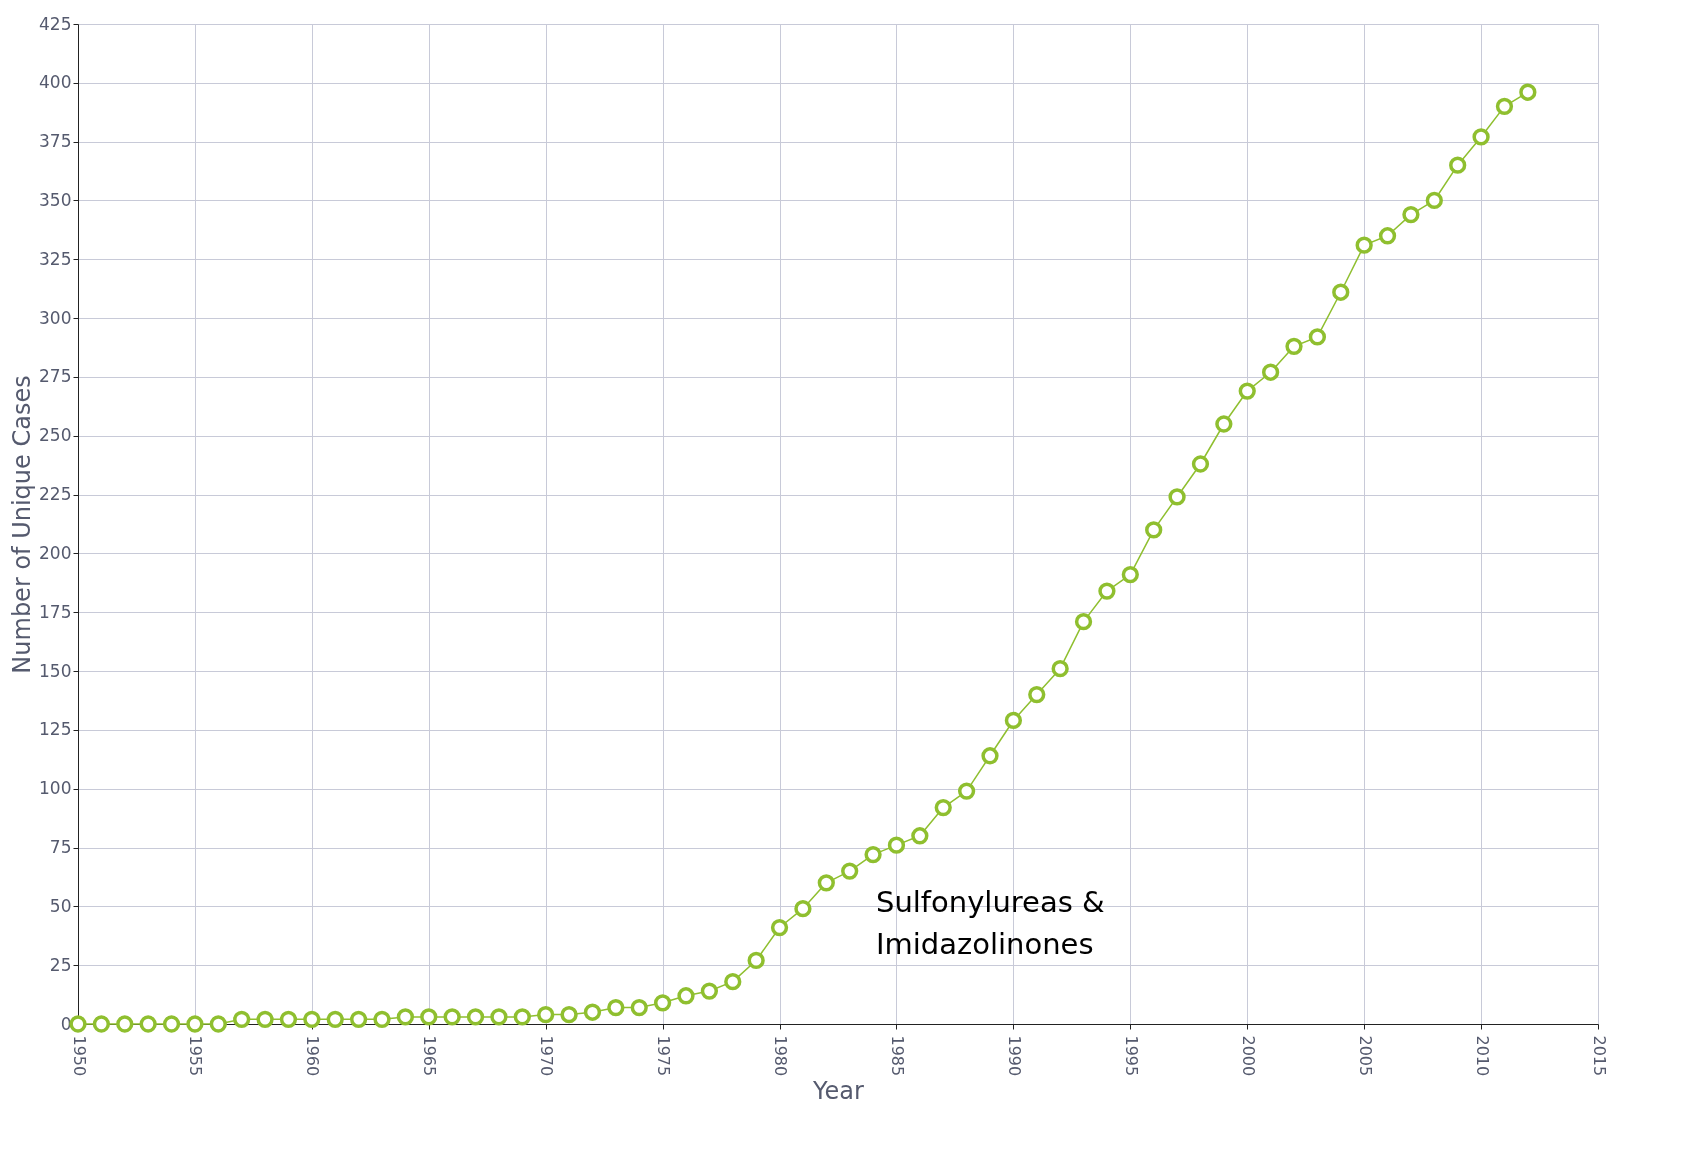 The height and width of the screenshot is (1160, 1695). What do you see at coordinates (55, 199) in the screenshot?
I see `y-tick-label: 350` at bounding box center [55, 199].